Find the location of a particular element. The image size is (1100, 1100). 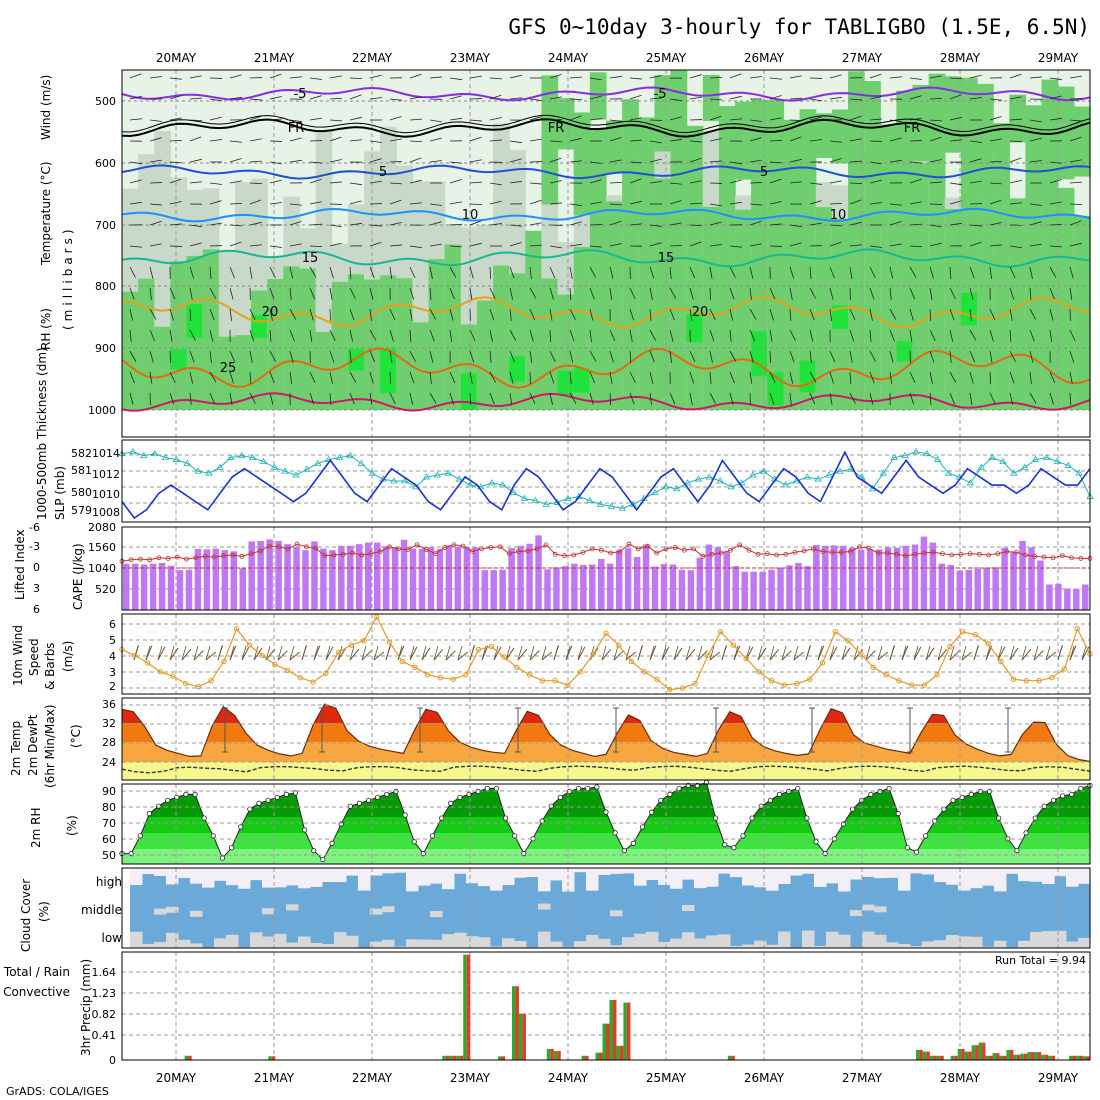

date-label: 25MAY is located at coordinates (666, 1078).